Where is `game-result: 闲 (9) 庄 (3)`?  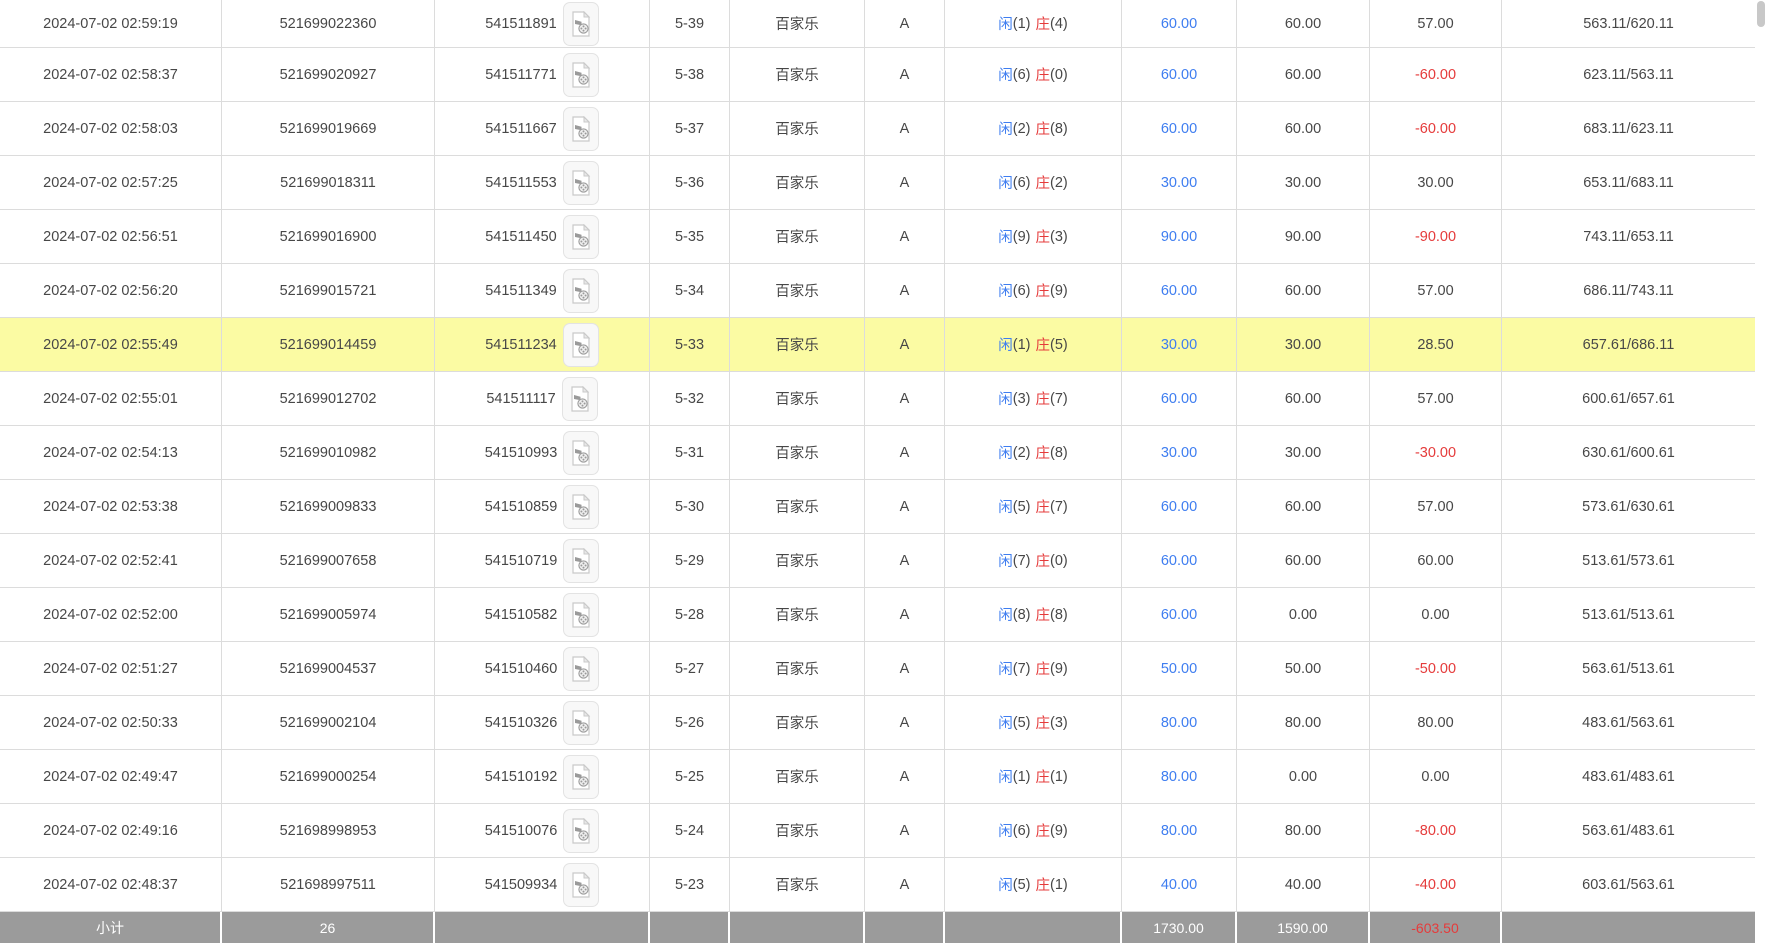 game-result: 闲 (9) 庄 (3) is located at coordinates (1033, 236).